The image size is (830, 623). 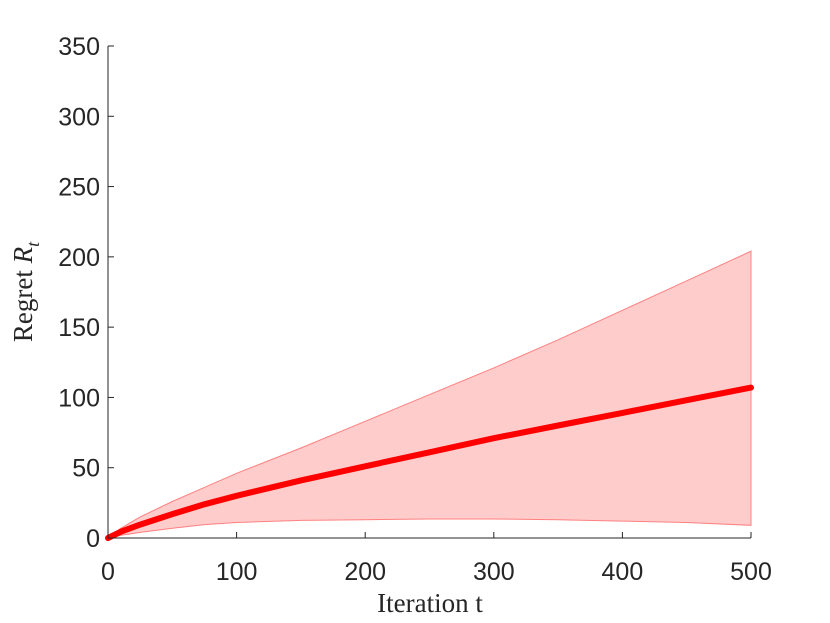 What do you see at coordinates (33, 244) in the screenshot?
I see `y-axis-title-sub: t` at bounding box center [33, 244].